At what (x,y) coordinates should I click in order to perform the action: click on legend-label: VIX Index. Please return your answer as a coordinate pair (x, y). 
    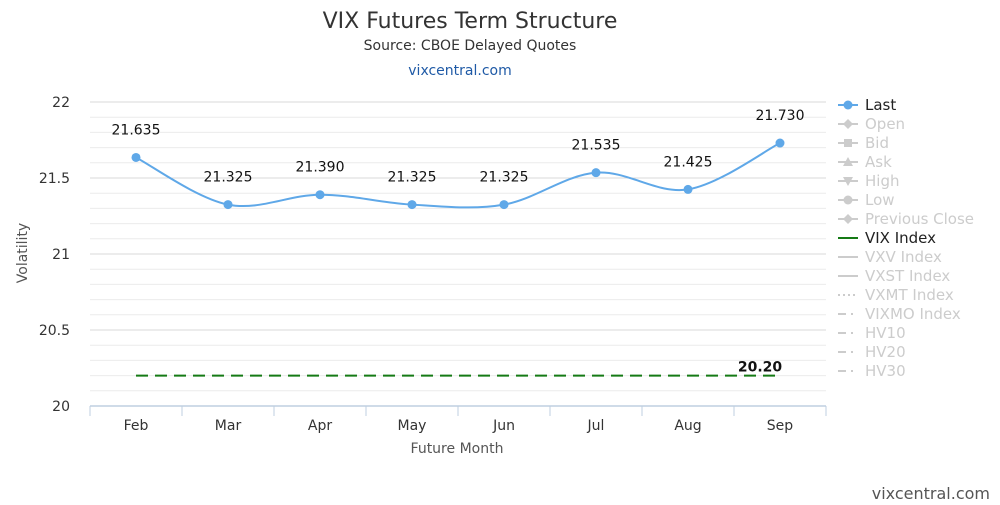
    Looking at the image, I should click on (900, 238).